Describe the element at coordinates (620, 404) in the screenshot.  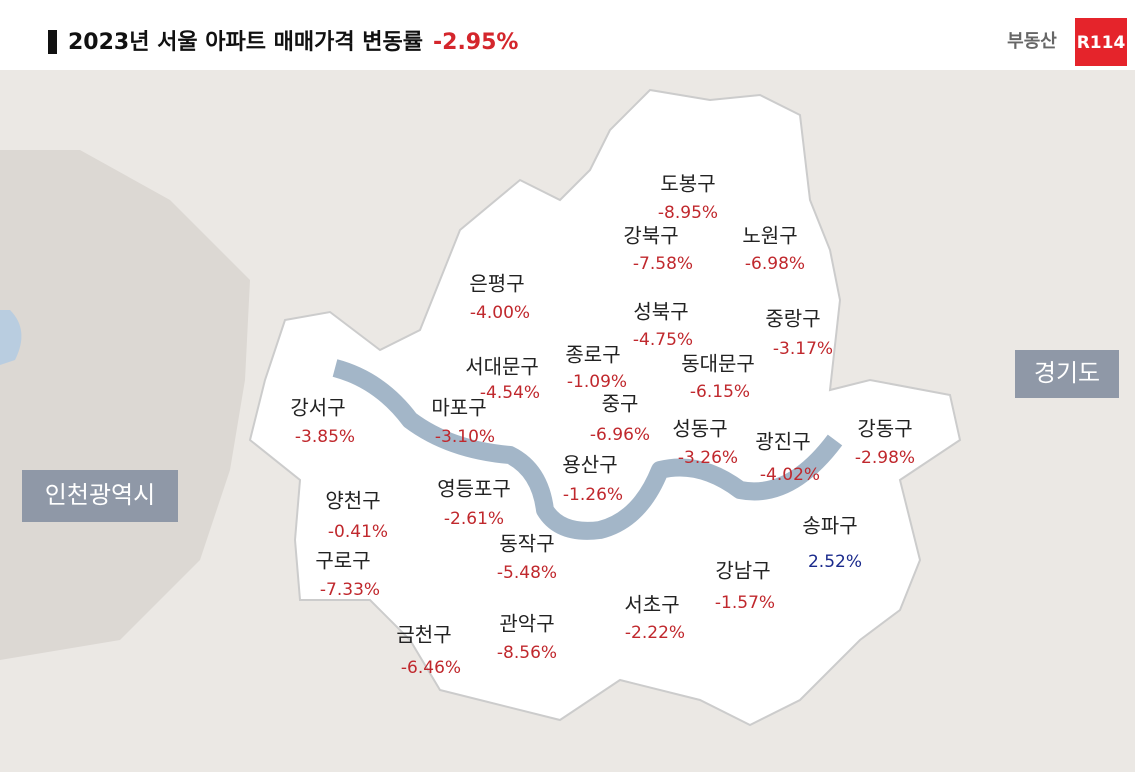
I see `district-name: 중구` at that location.